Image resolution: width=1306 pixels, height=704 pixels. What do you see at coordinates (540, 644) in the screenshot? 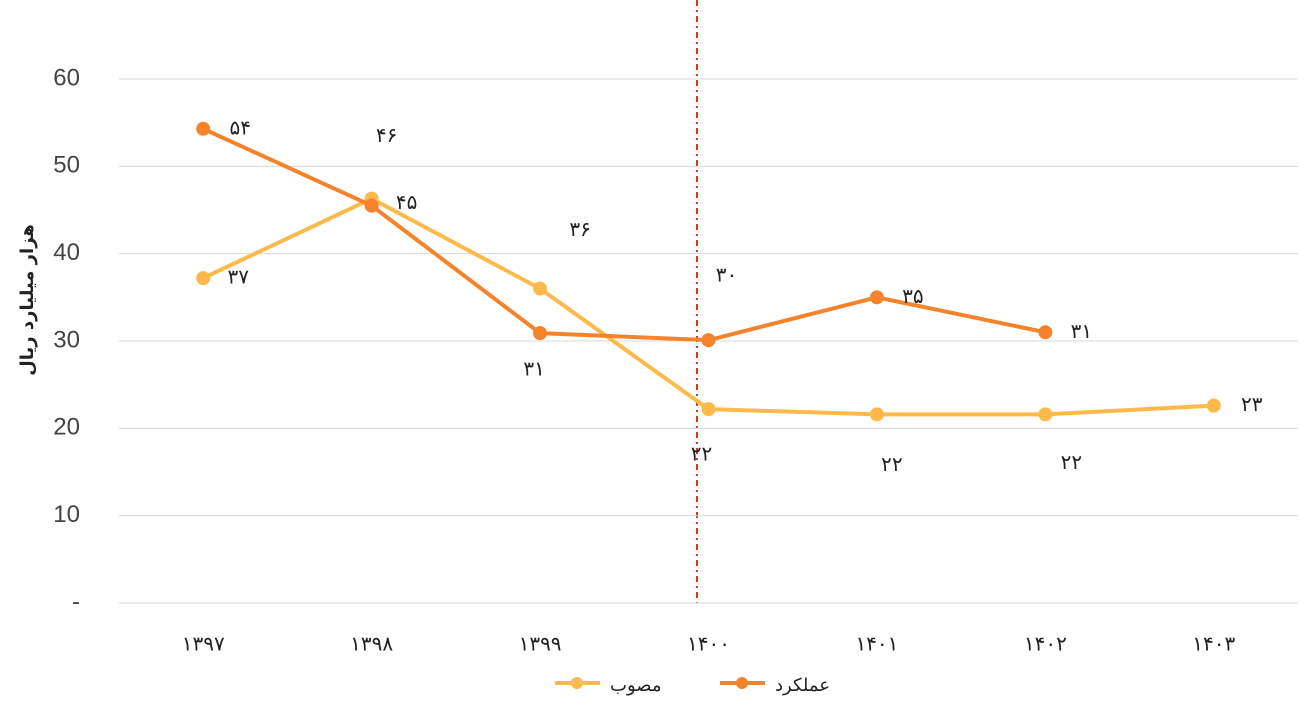
I see `x-tick-label: ۱۳۹۹` at bounding box center [540, 644].